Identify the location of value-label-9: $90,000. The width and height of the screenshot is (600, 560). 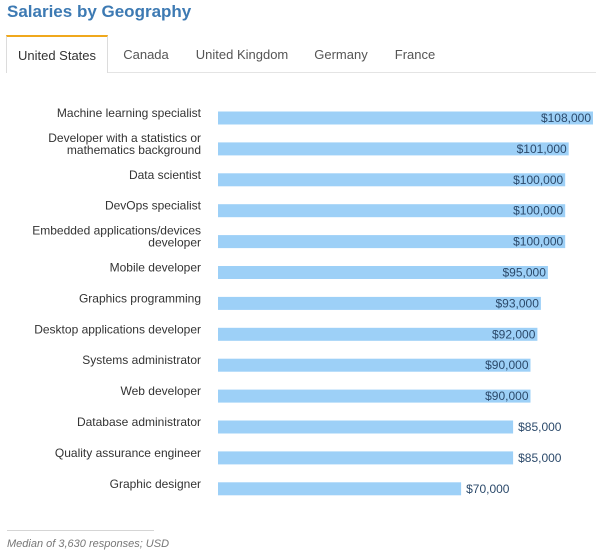
(507, 396).